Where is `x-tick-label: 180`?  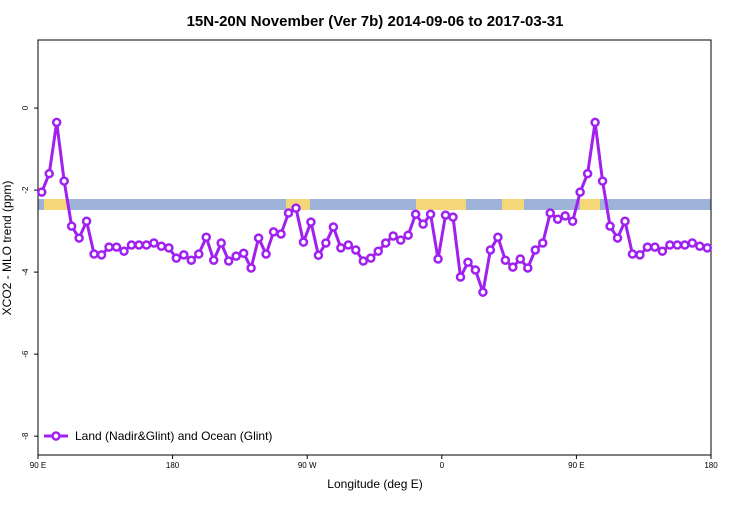
x-tick-label: 180 is located at coordinates (173, 465).